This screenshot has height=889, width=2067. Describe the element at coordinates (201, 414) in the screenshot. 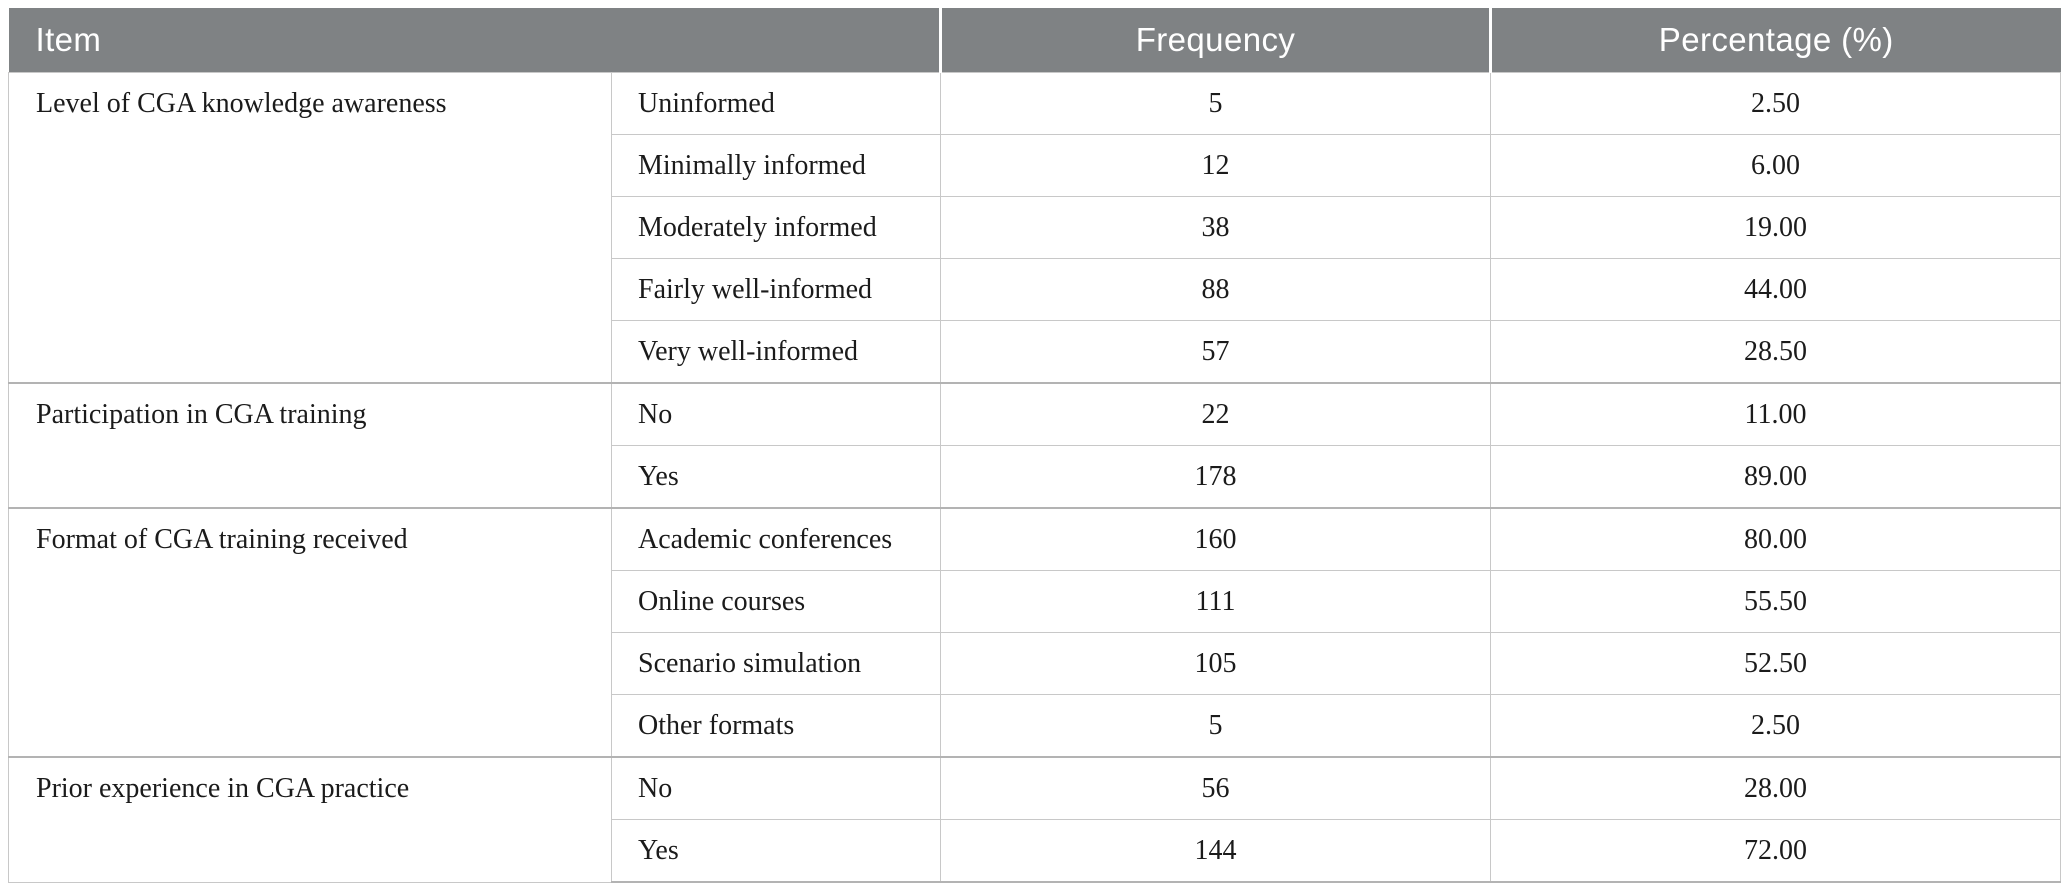

I see `item-label: Participation in CGA training` at that location.